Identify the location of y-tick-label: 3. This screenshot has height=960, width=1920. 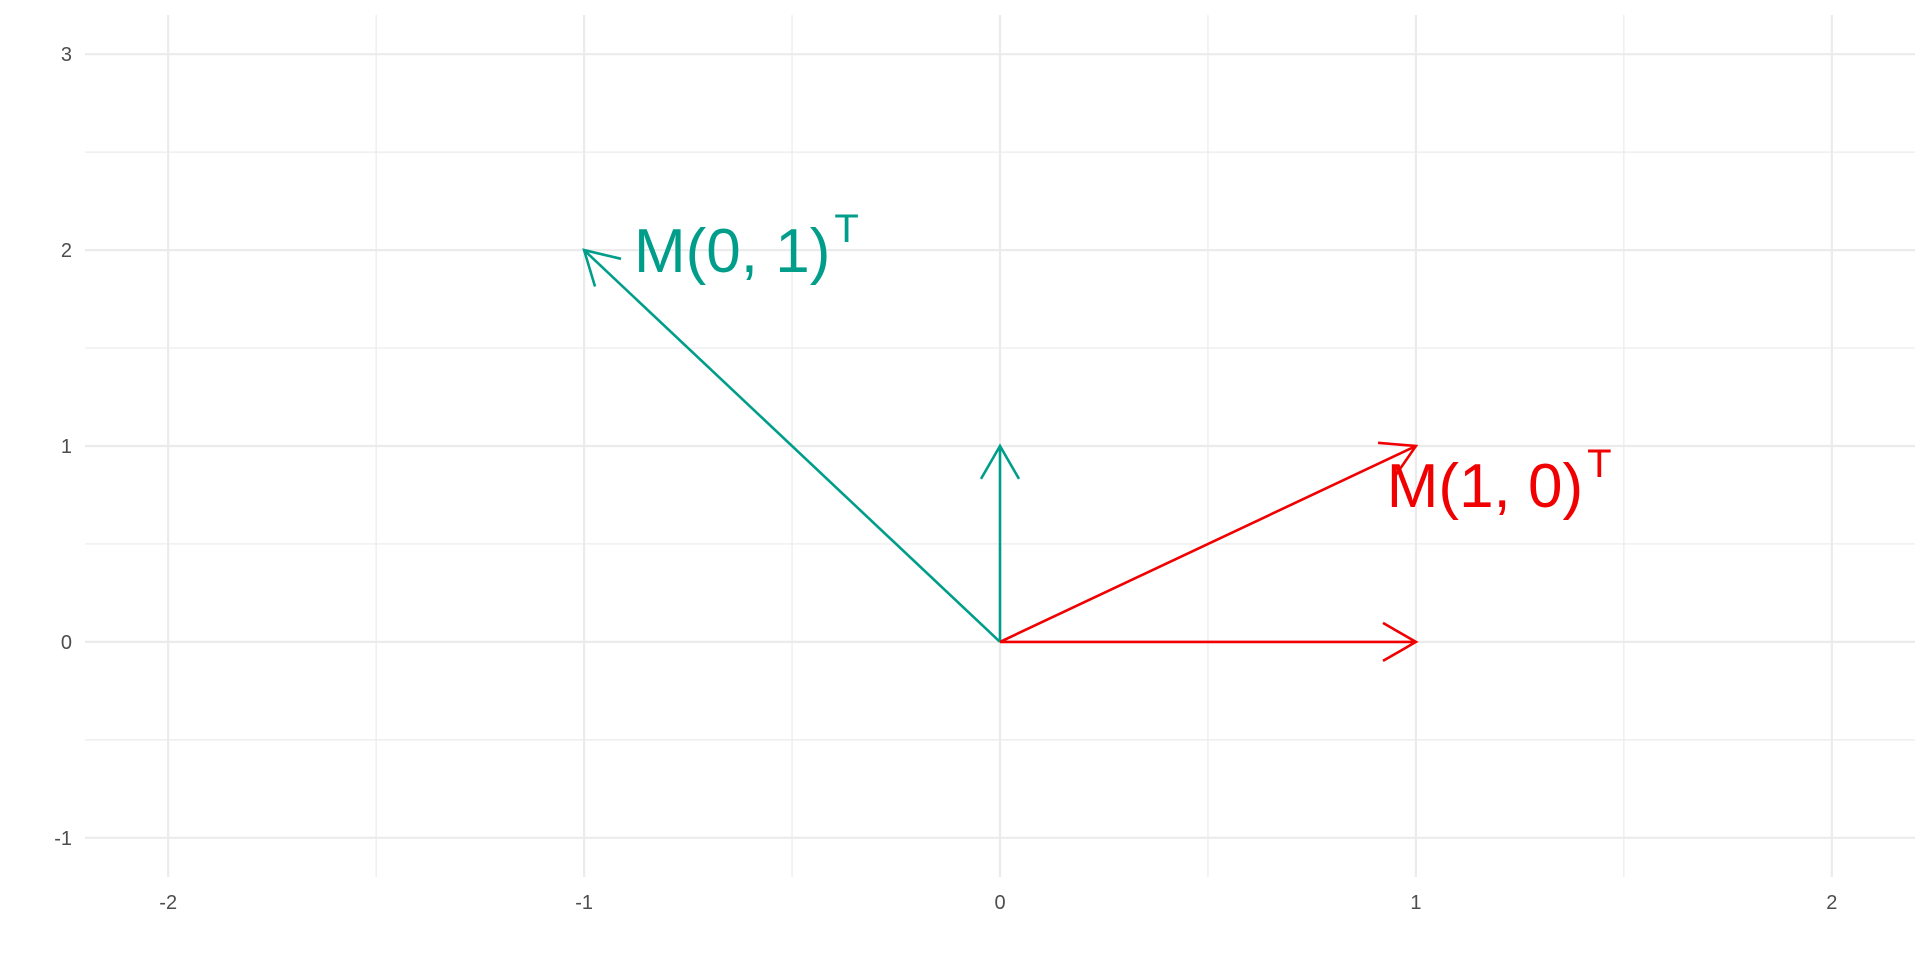
(66, 55).